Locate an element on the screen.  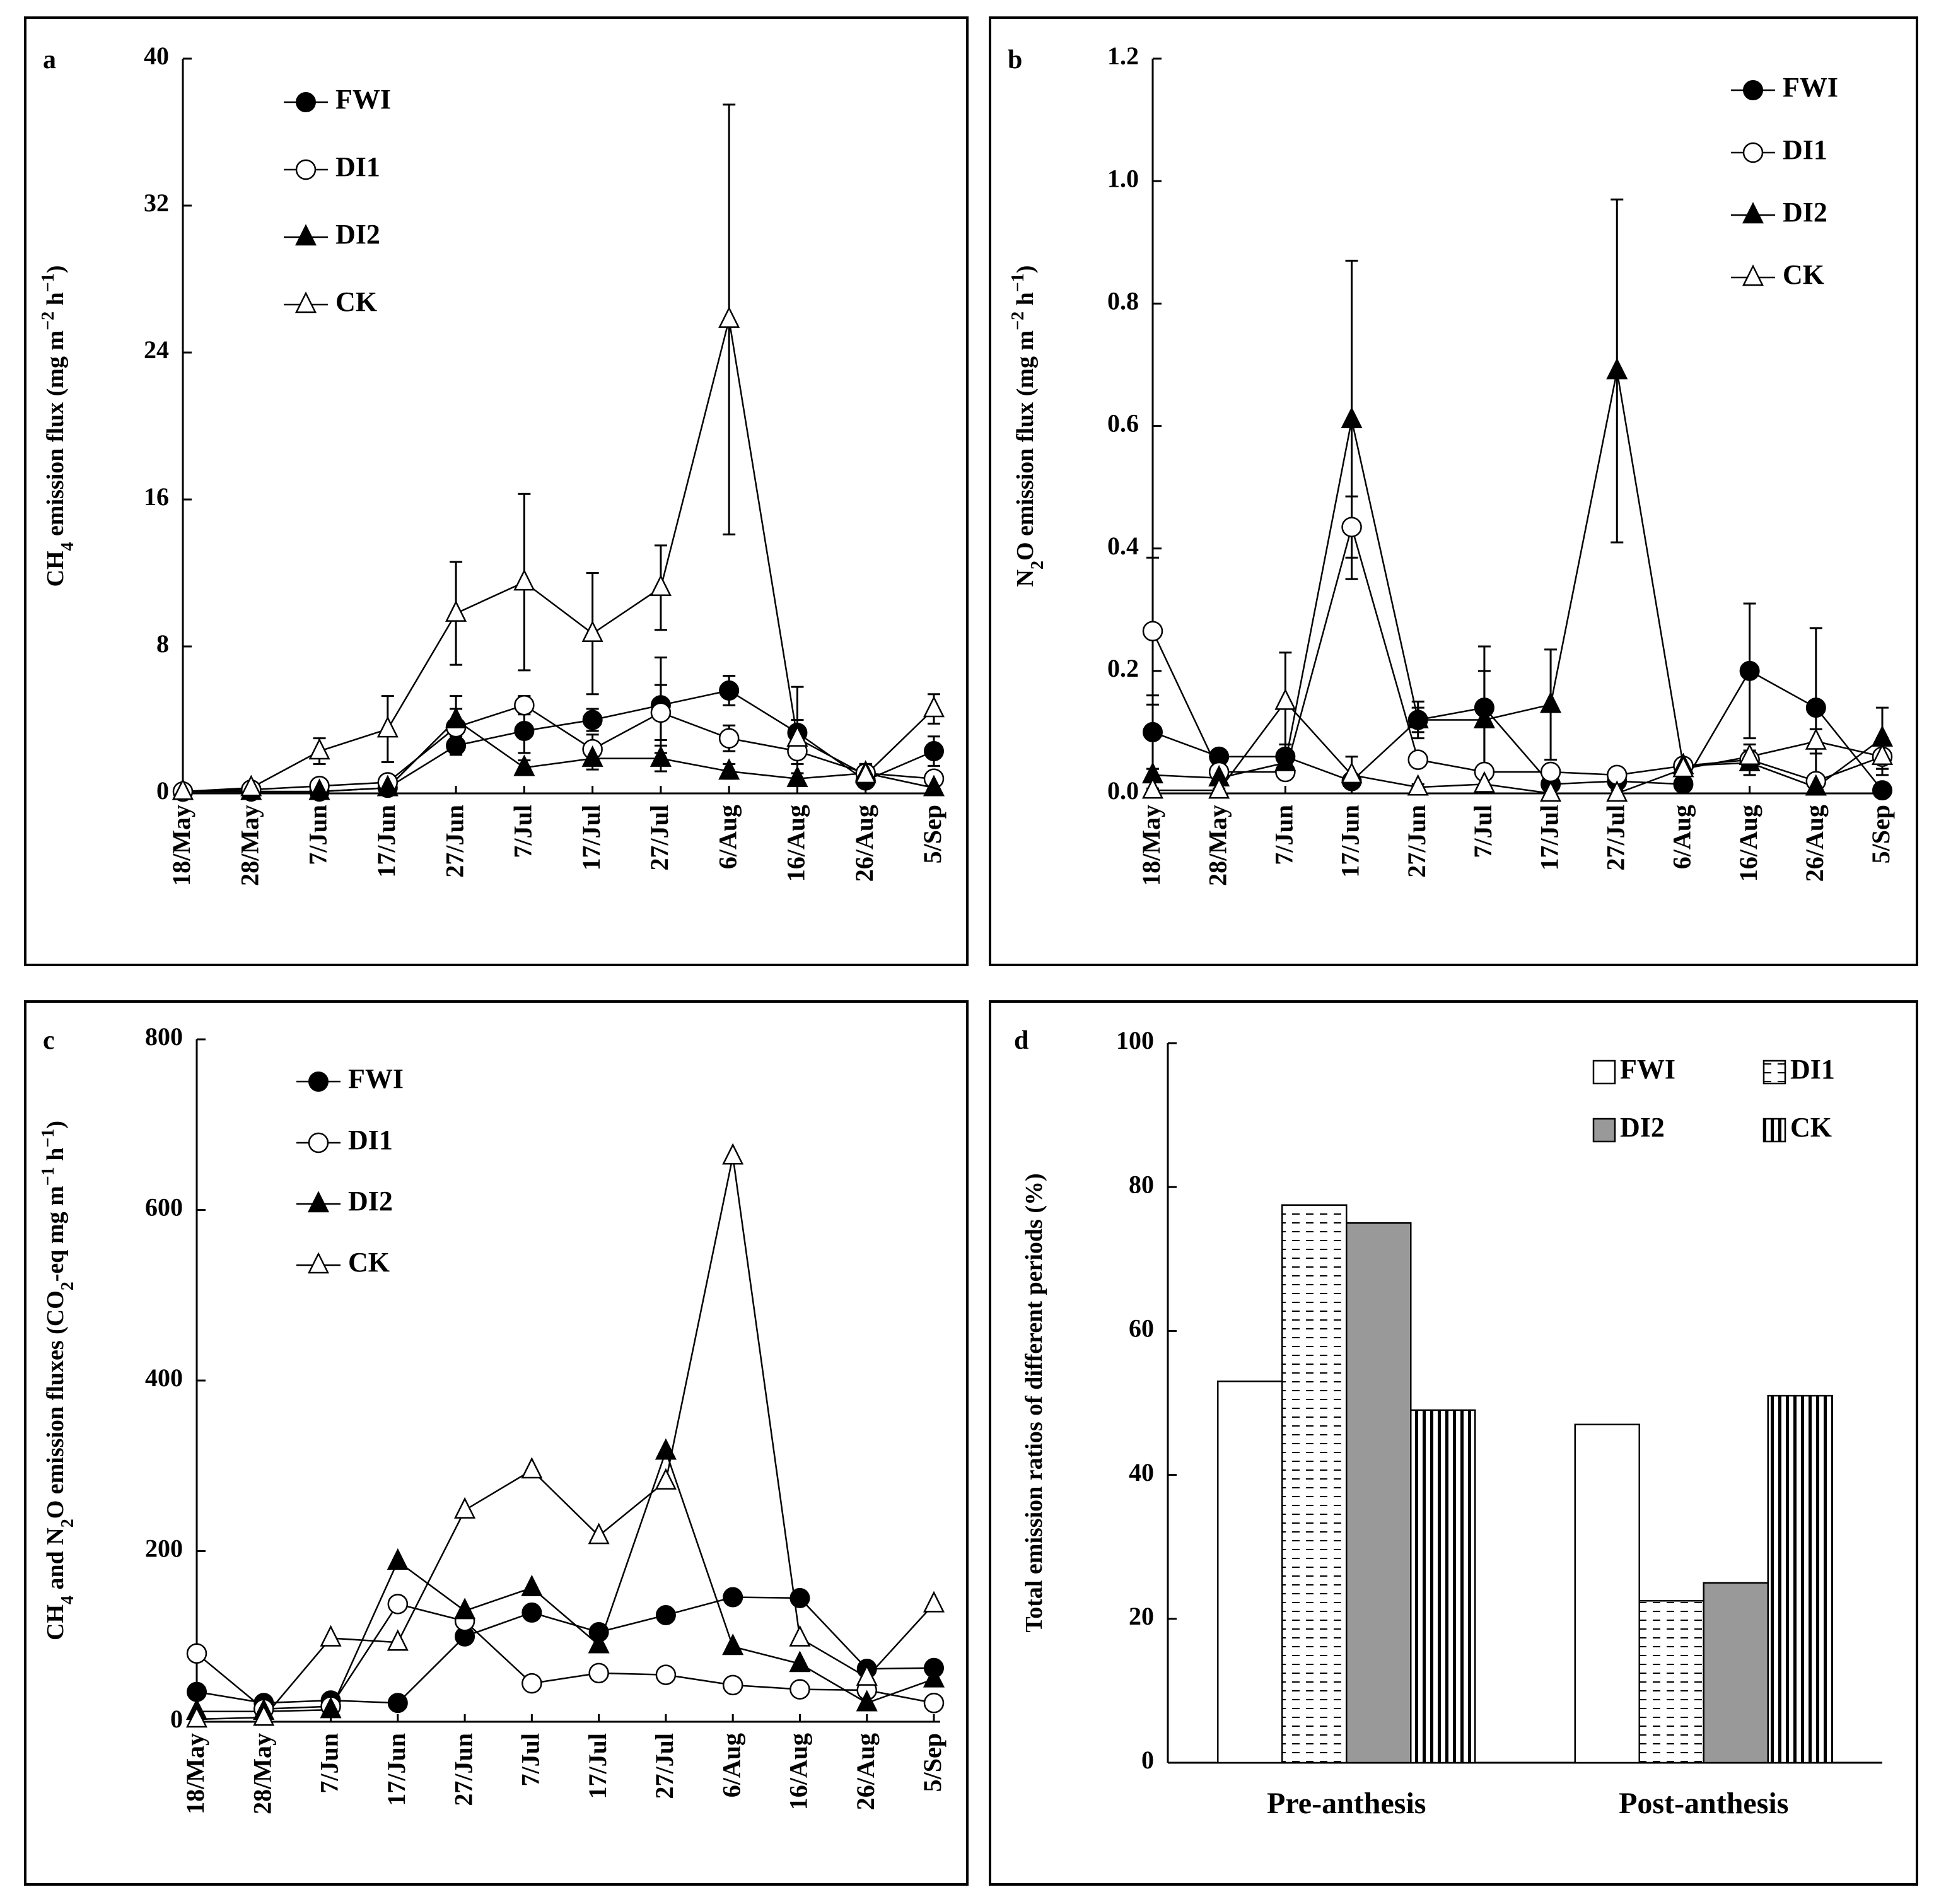
y-tick-label: 0 is located at coordinates (162, 790).